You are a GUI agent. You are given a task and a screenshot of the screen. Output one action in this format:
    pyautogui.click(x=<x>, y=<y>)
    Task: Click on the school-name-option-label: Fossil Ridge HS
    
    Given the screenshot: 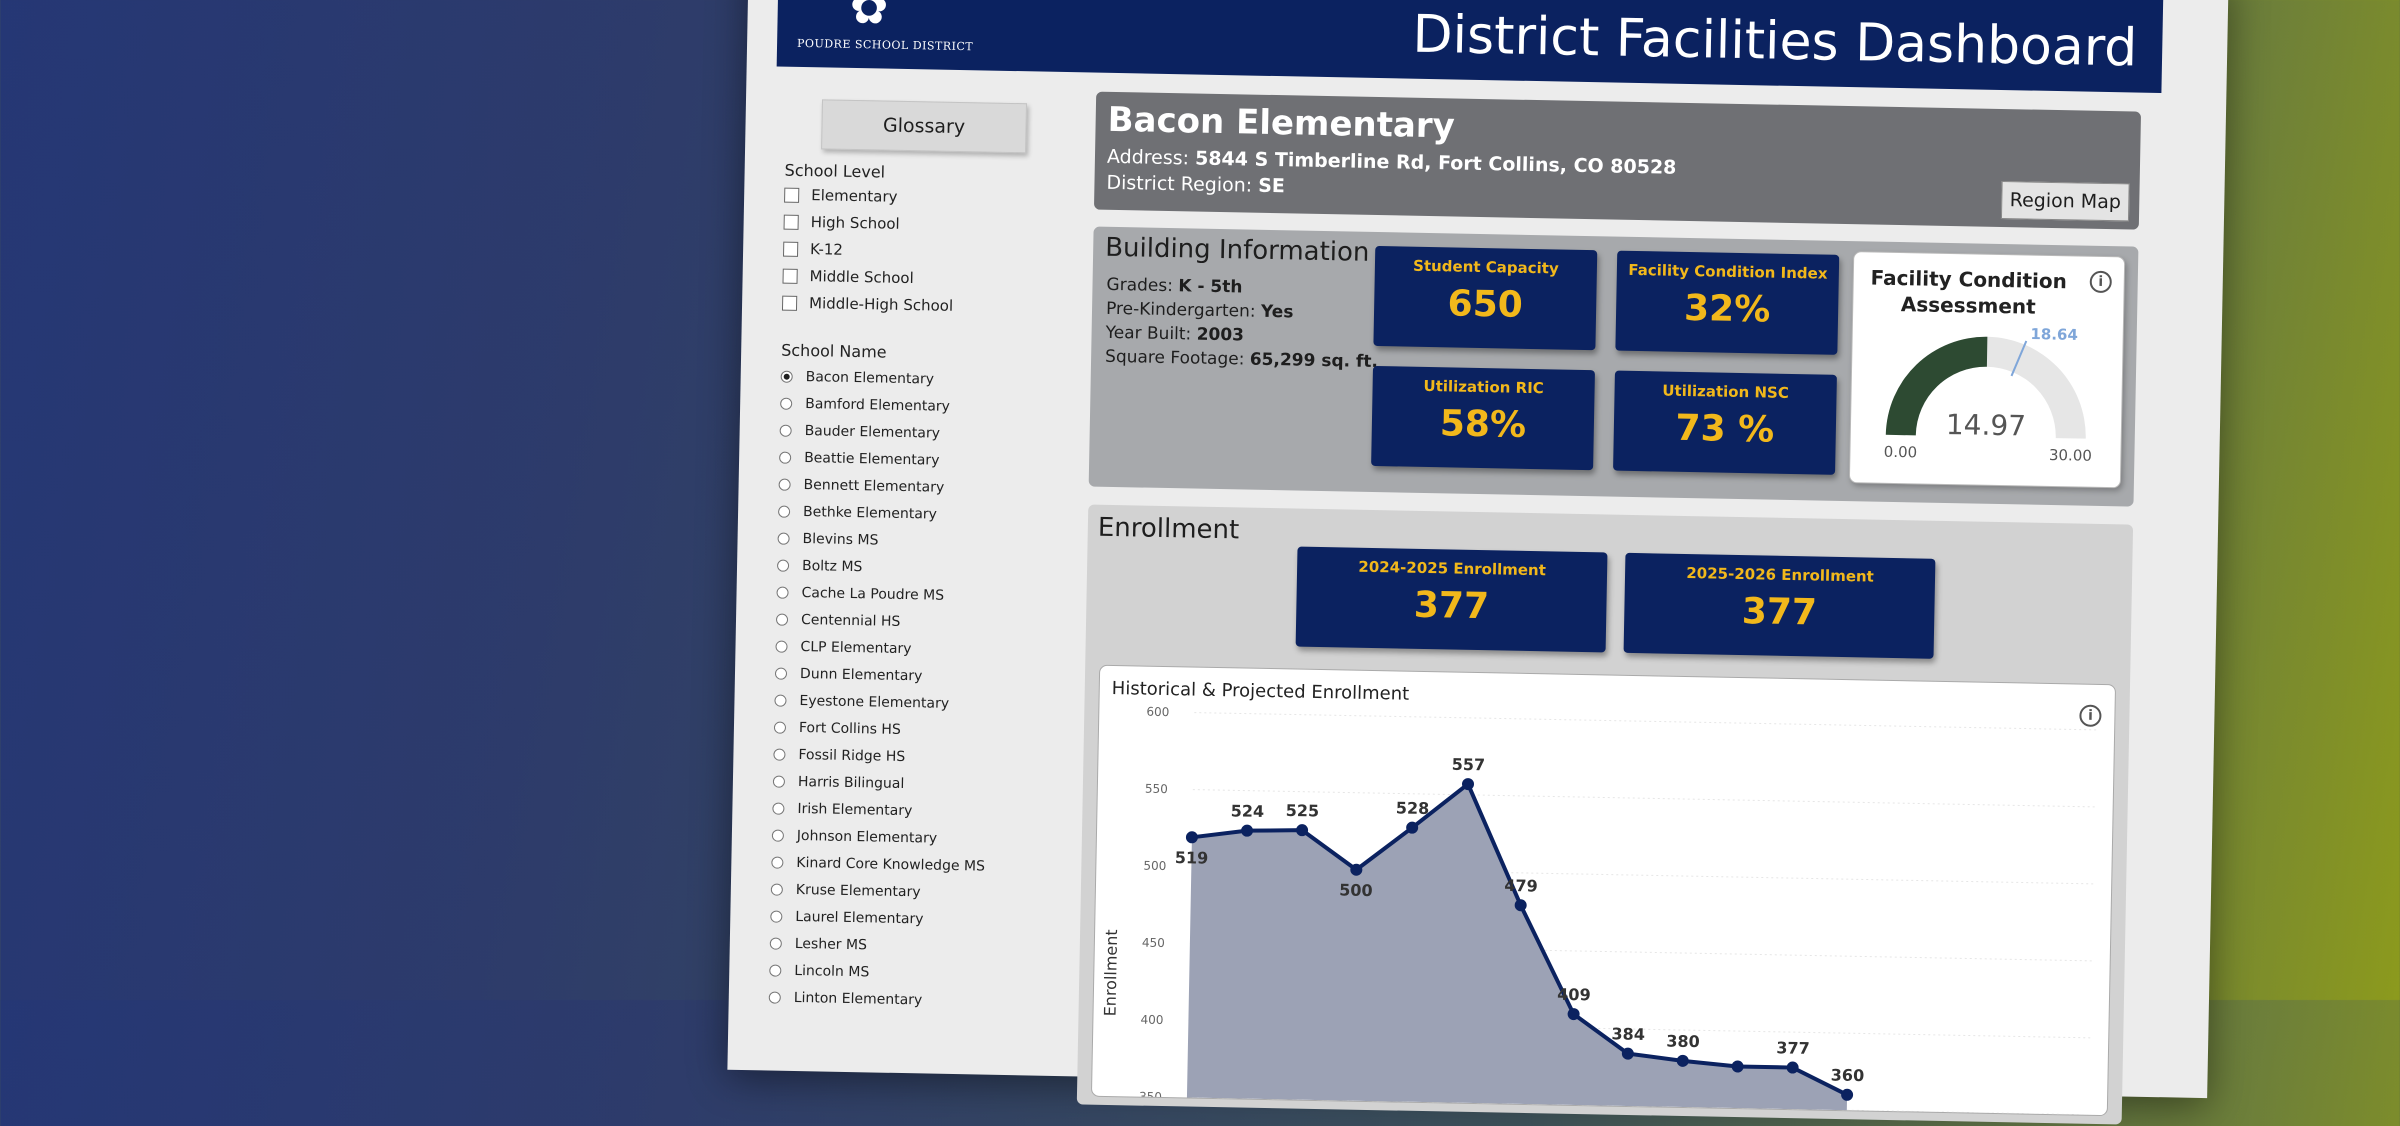 What is the action you would take?
    pyautogui.click(x=852, y=756)
    